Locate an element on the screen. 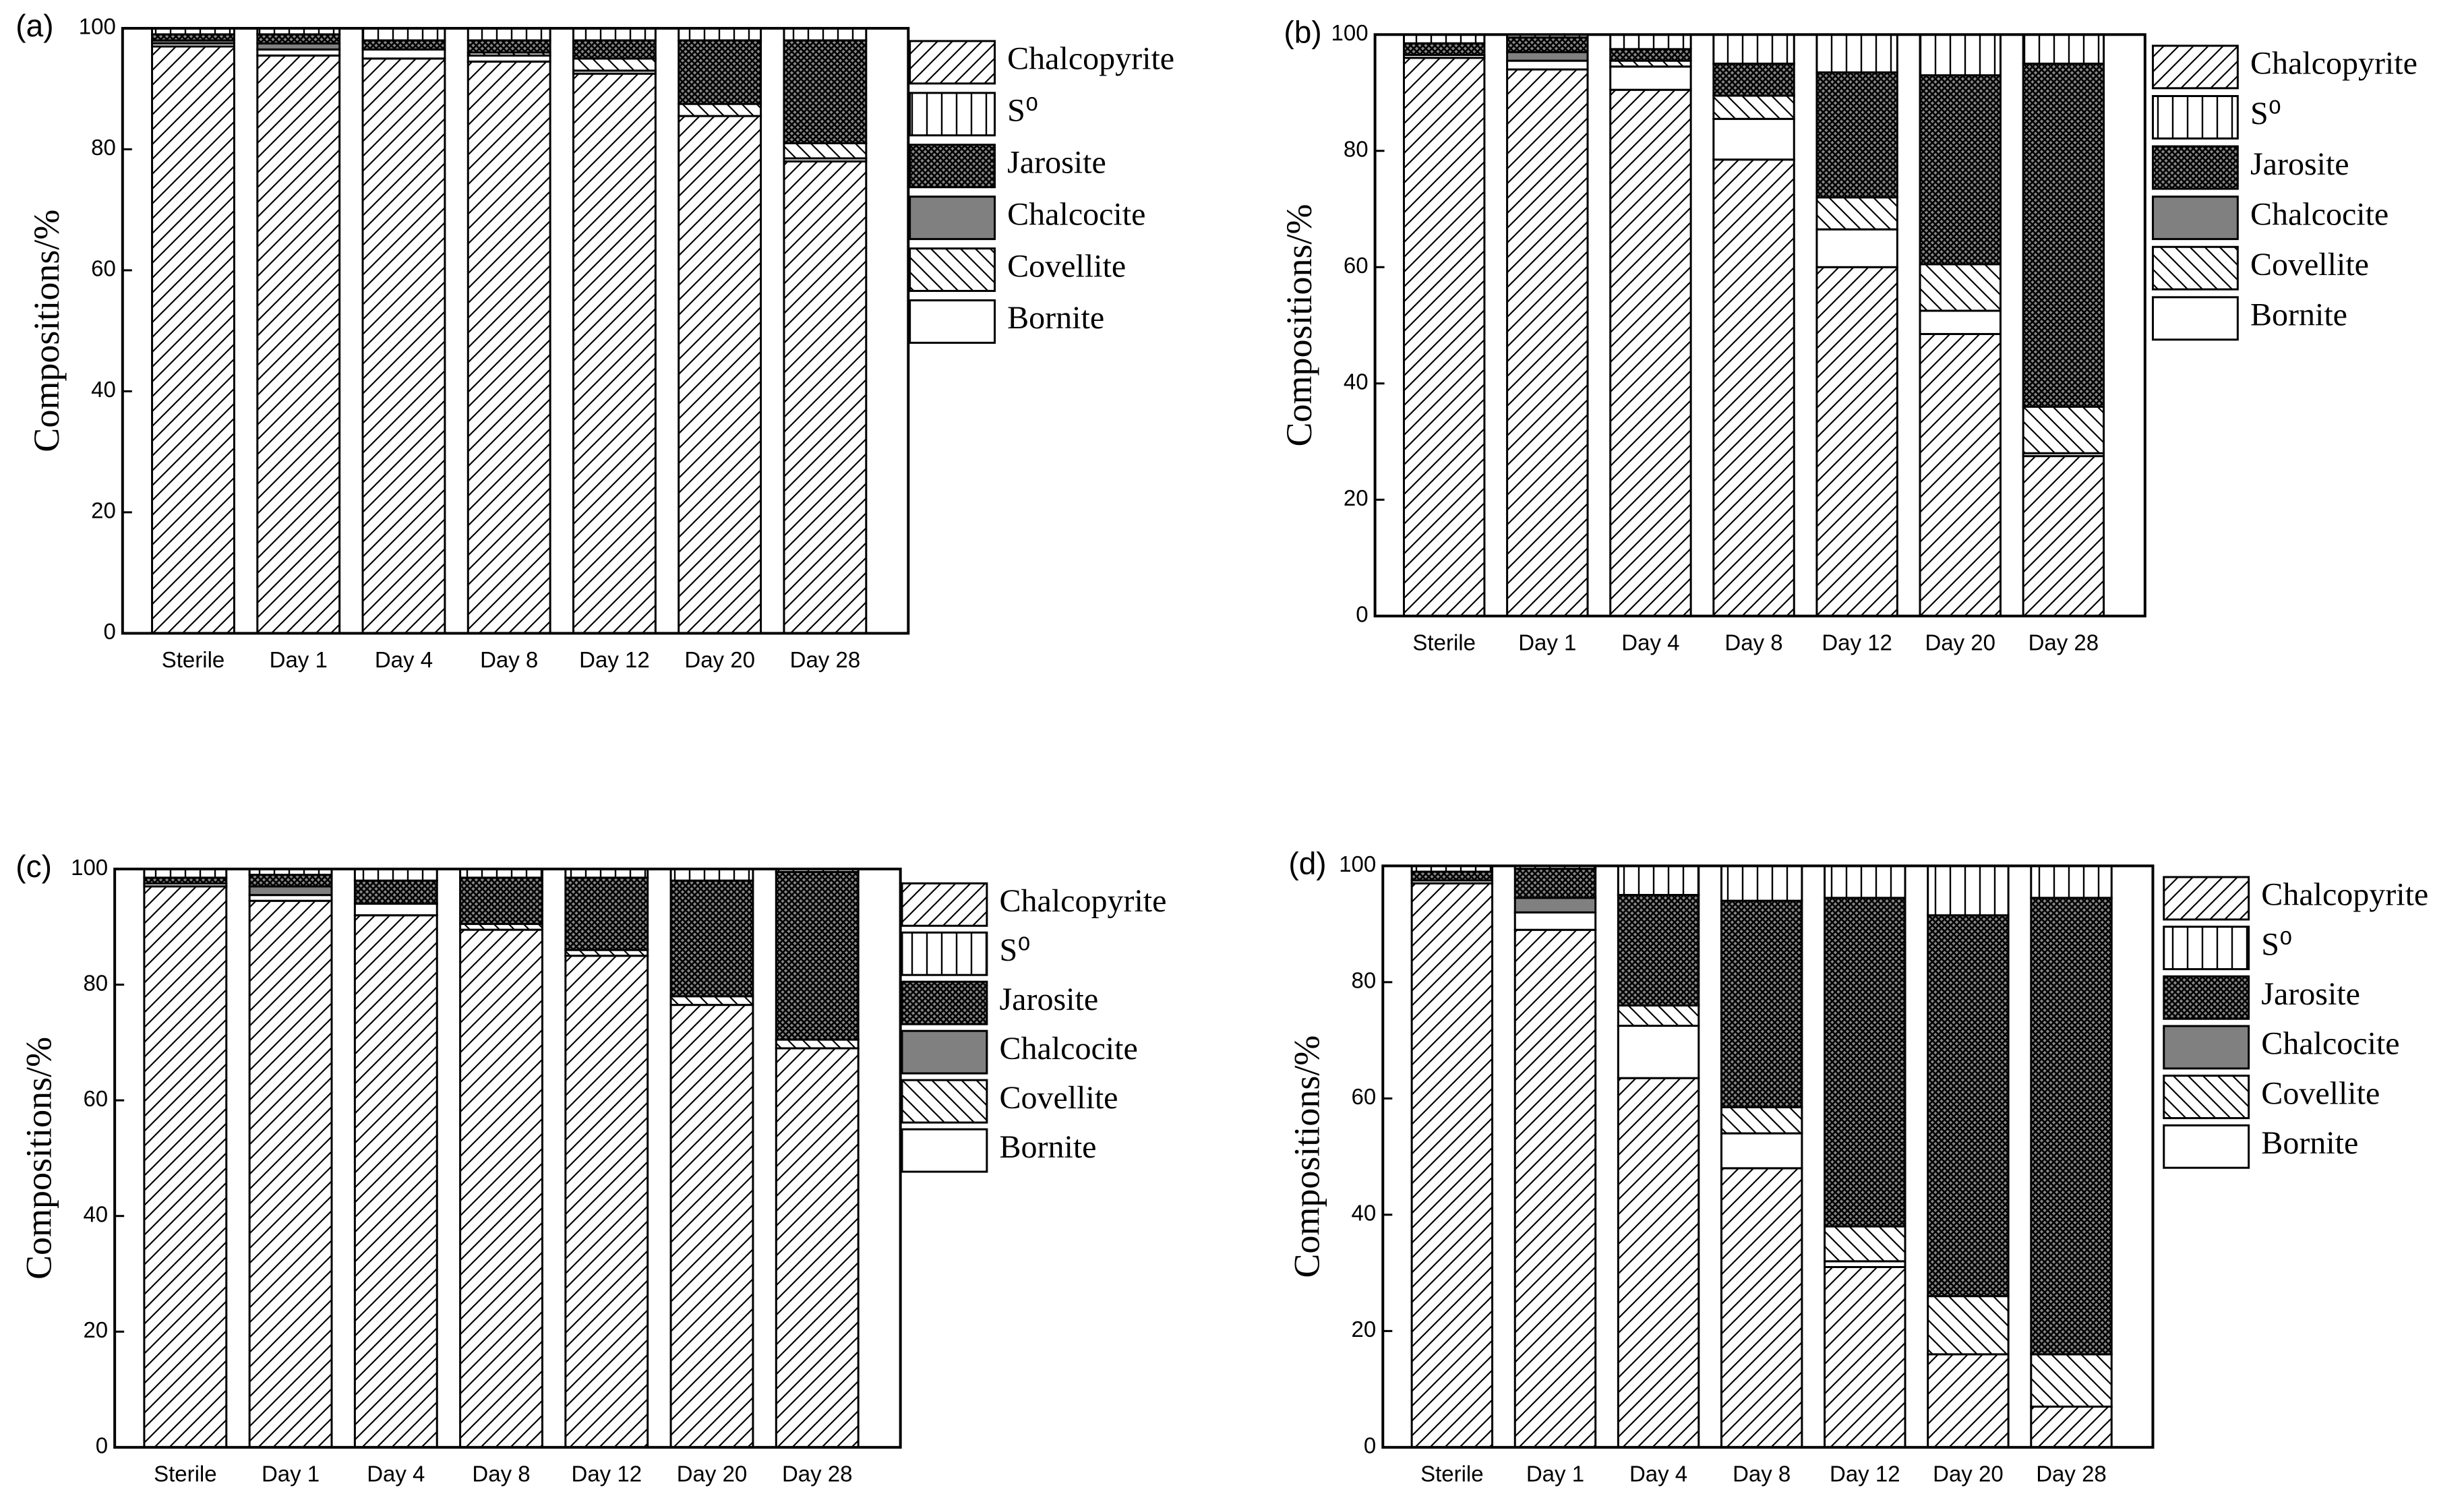 The image size is (2464, 1500). y-tick-label: 0 is located at coordinates (109, 631).